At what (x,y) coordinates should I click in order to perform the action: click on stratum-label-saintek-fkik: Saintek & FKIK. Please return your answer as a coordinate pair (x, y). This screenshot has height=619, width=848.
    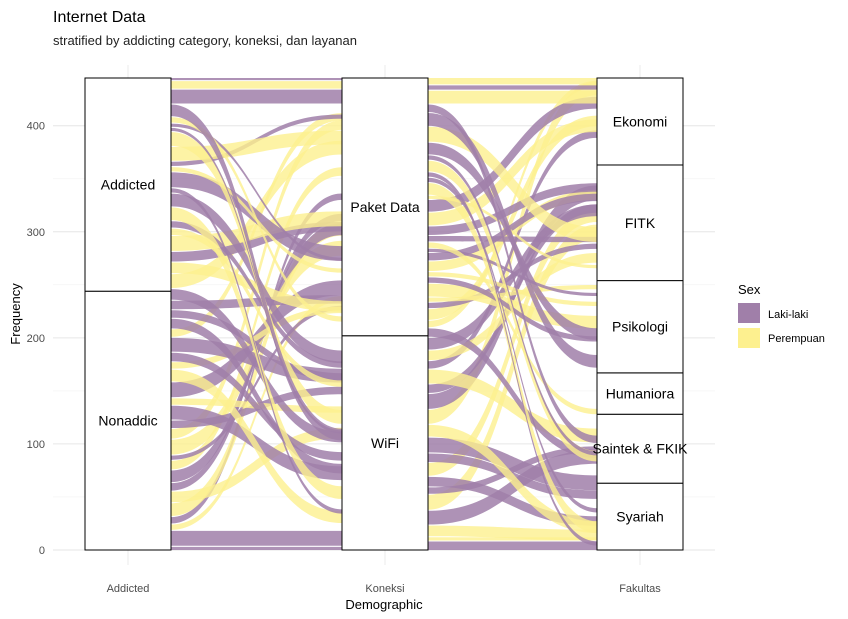
    Looking at the image, I should click on (641, 449).